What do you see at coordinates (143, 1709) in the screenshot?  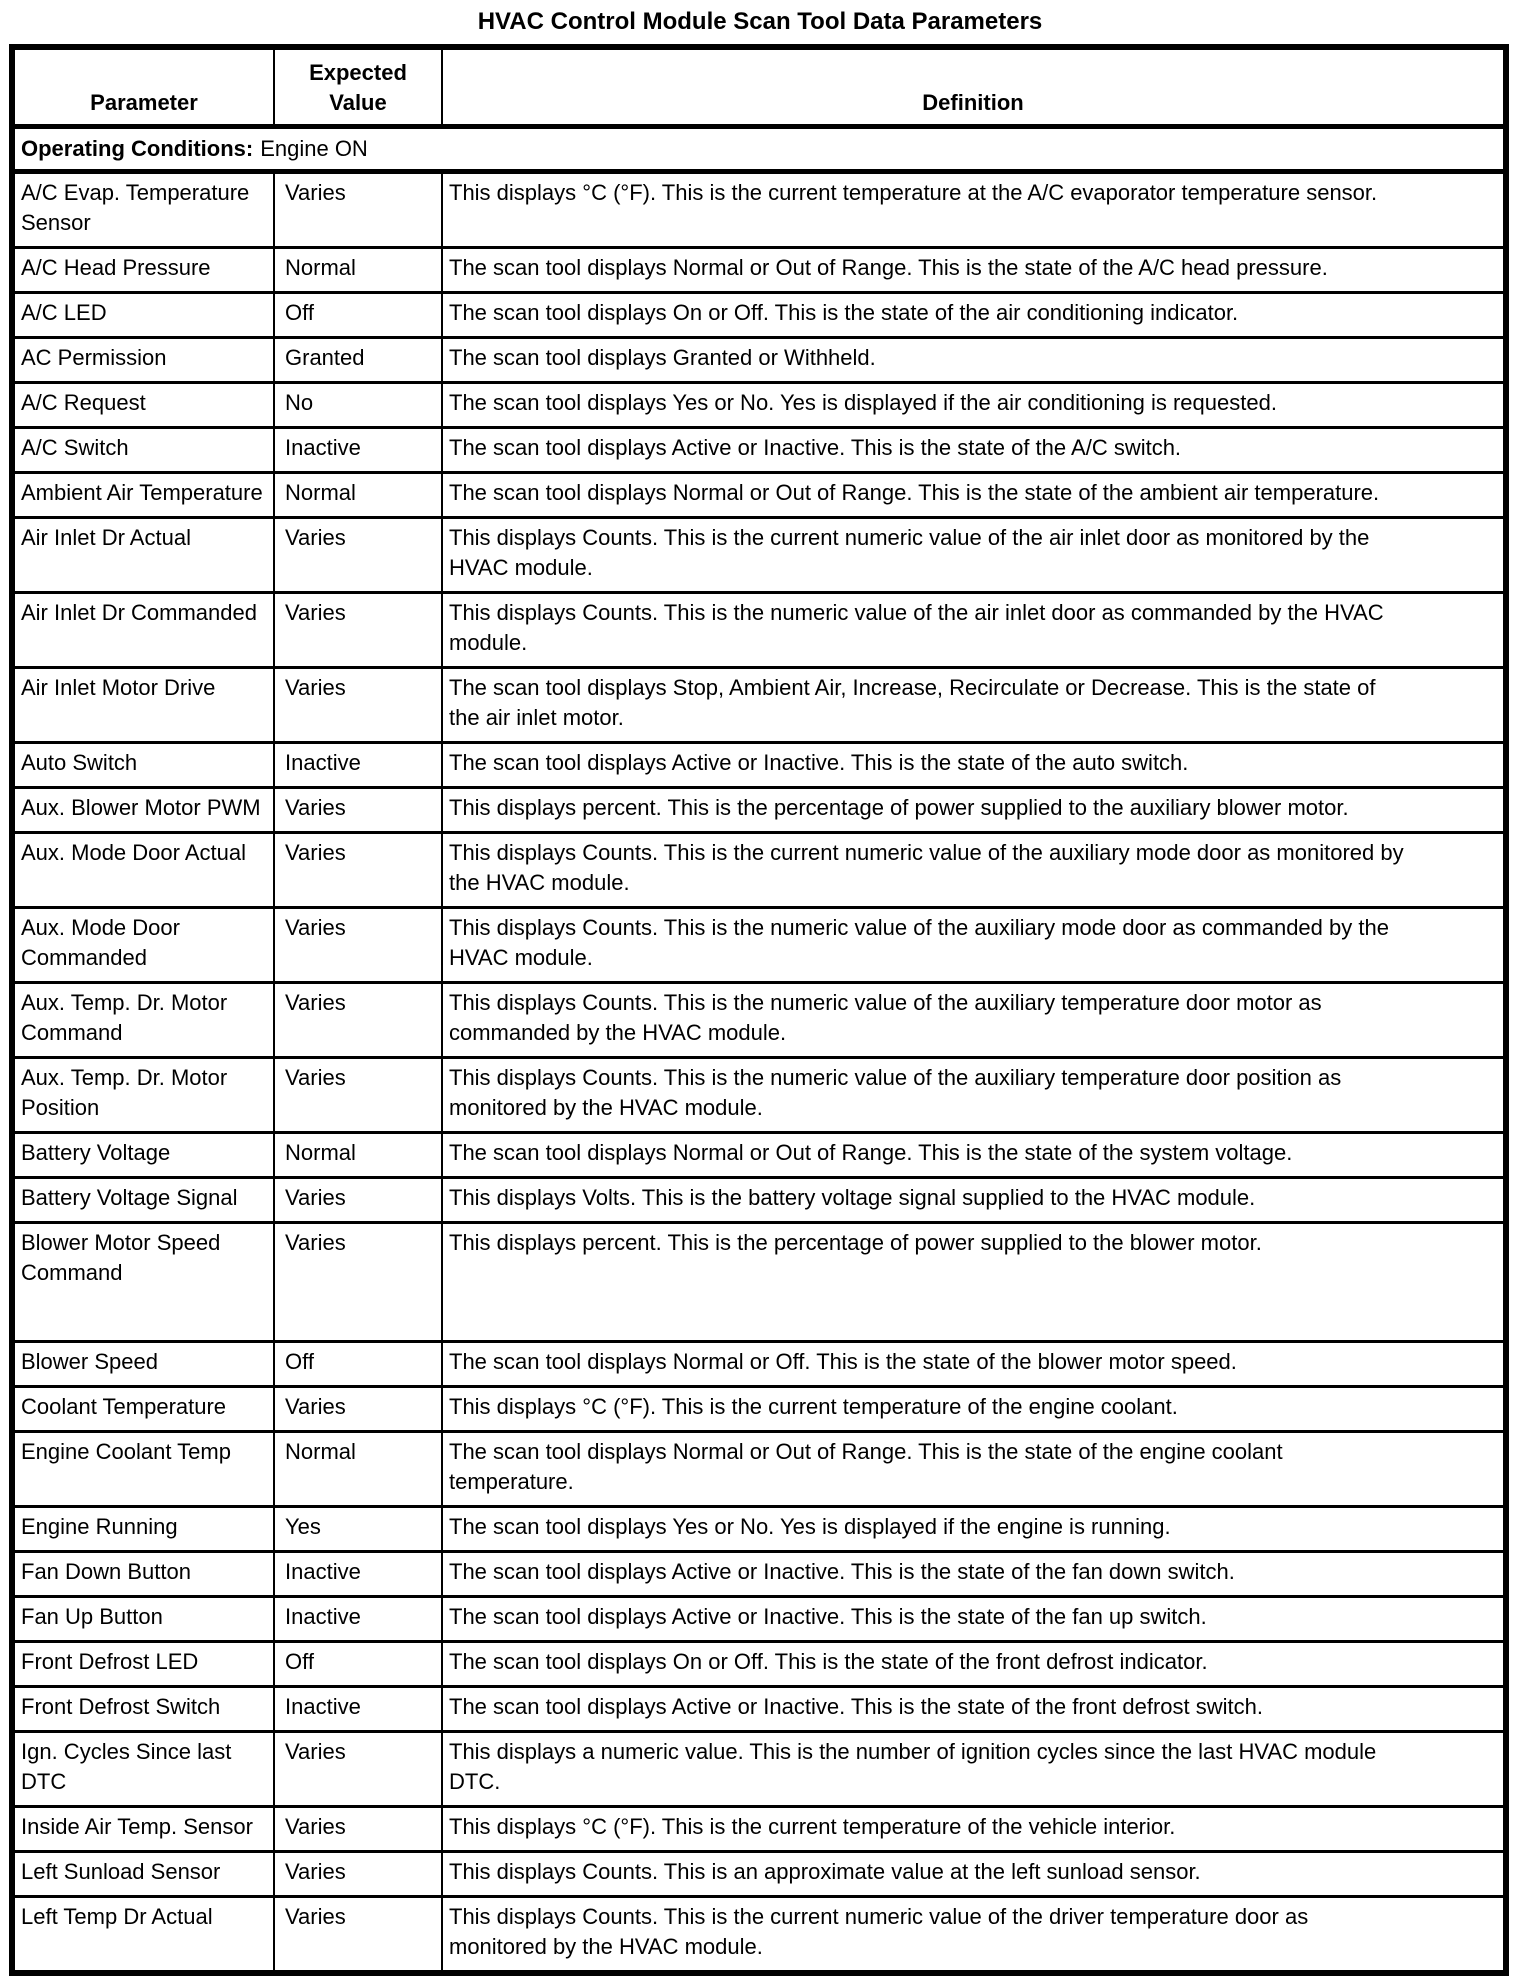 I see `parameter-cell: Front Defrost Switch` at bounding box center [143, 1709].